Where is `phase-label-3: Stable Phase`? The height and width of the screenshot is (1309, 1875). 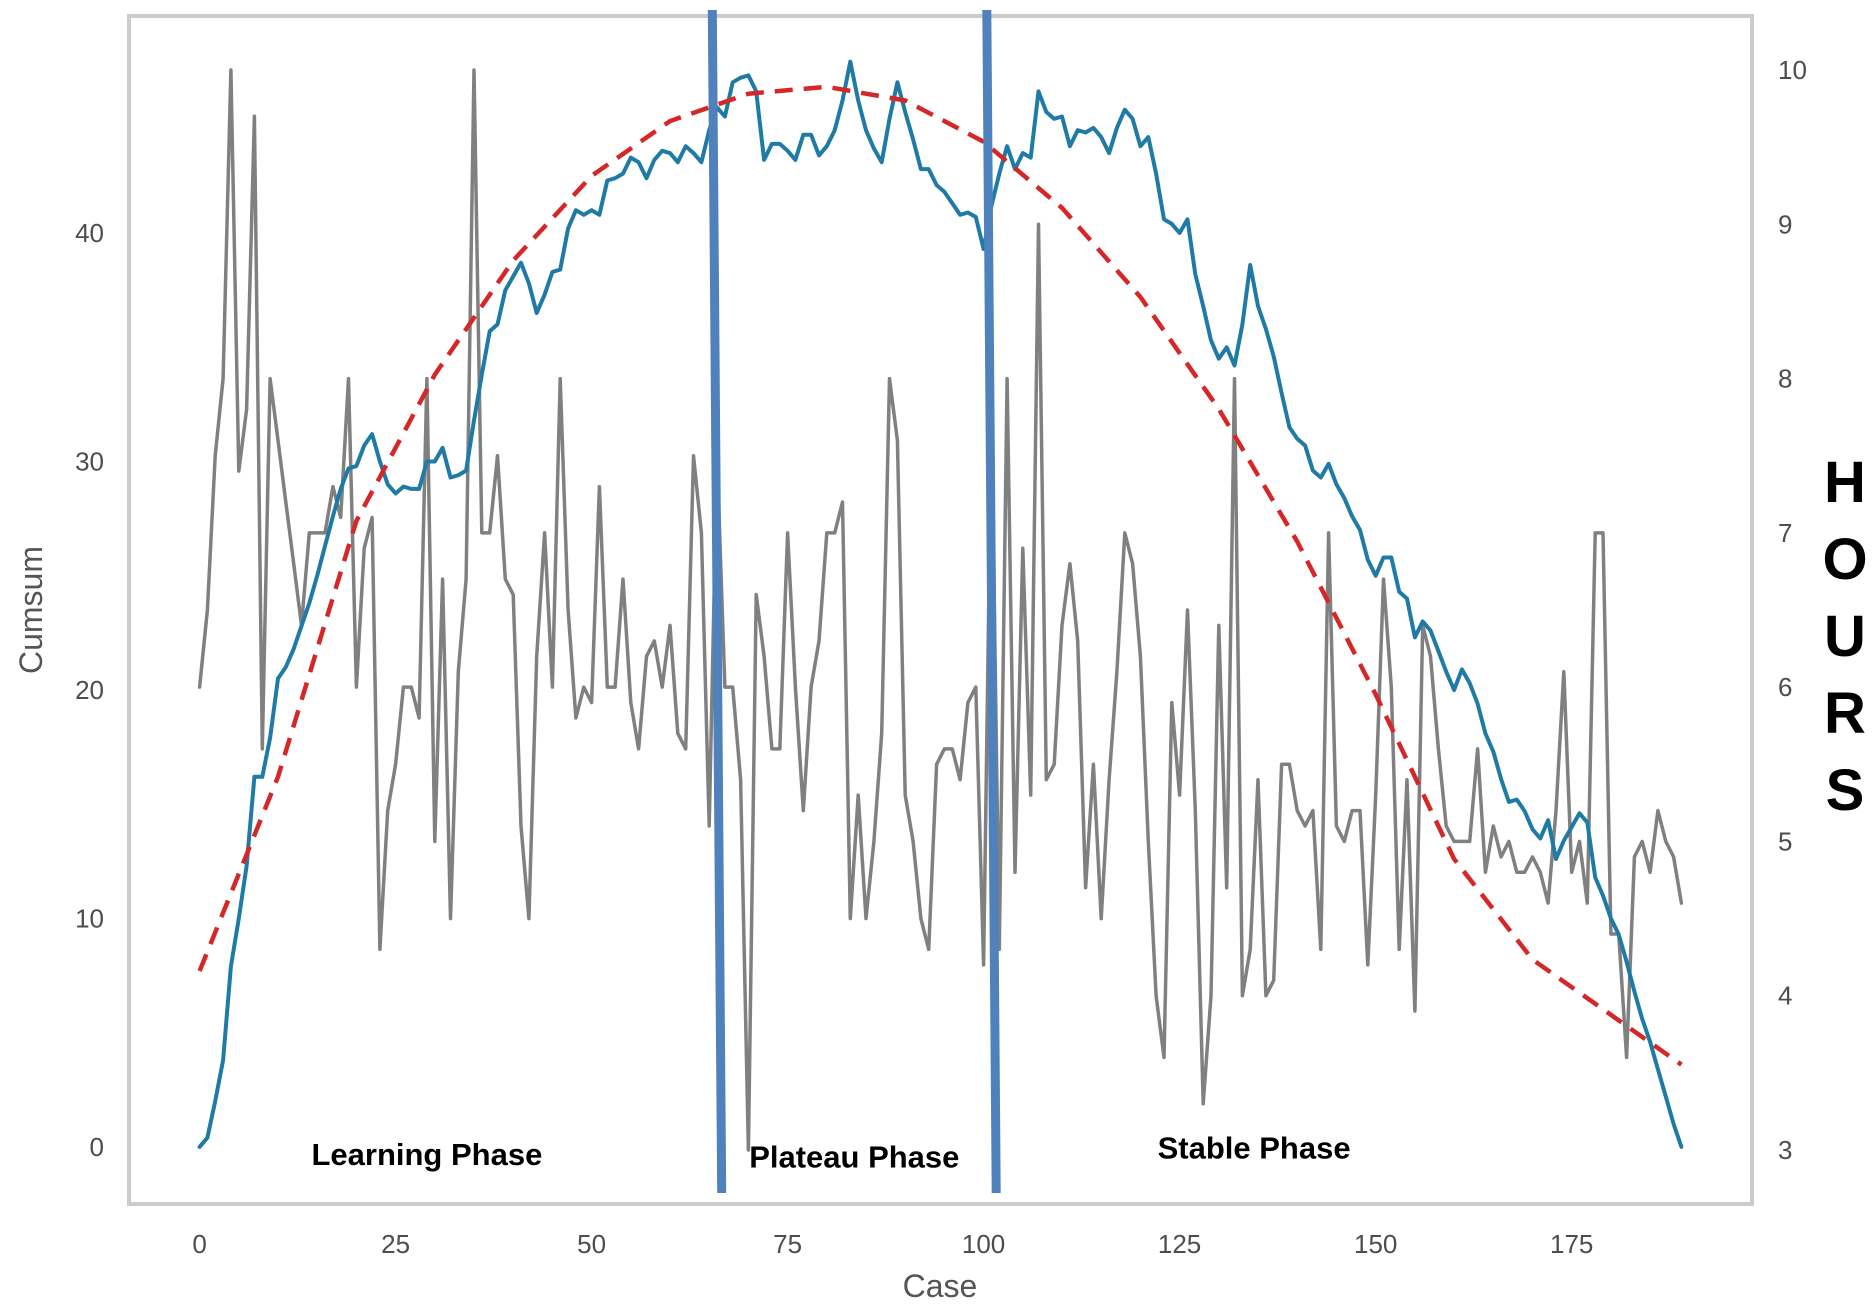
phase-label-3: Stable Phase is located at coordinates (1254, 1147).